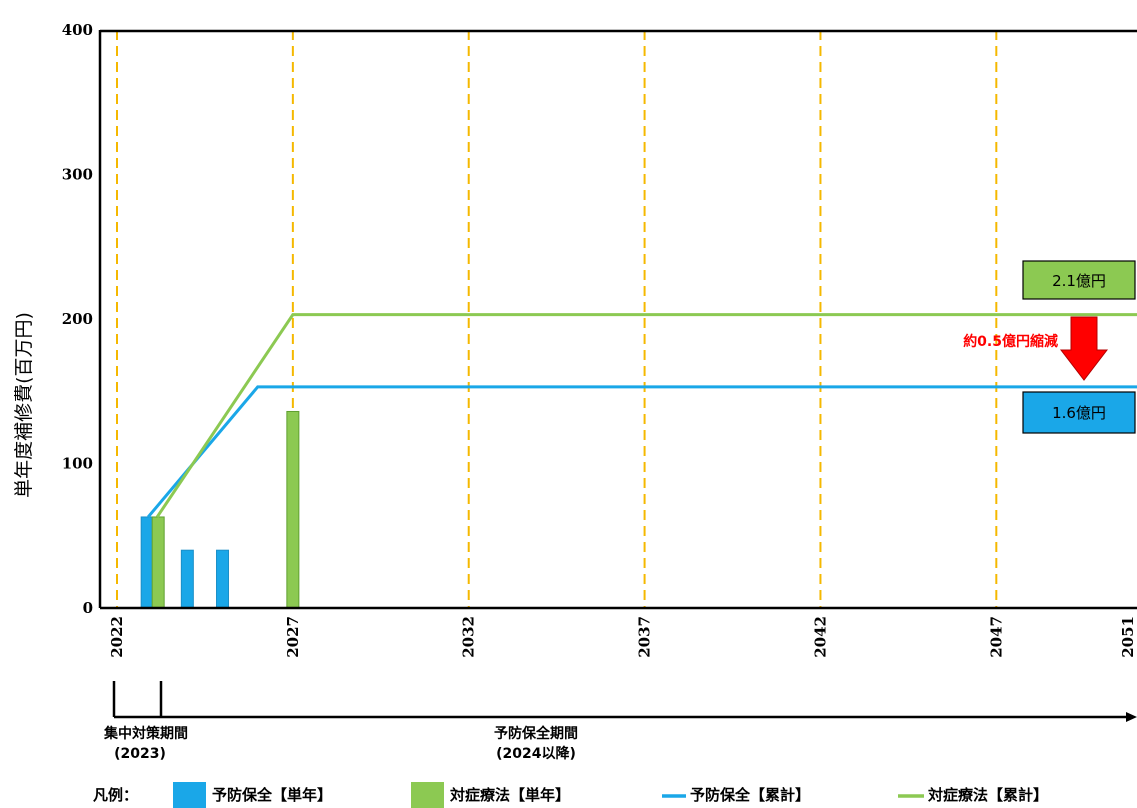  What do you see at coordinates (158, 562) in the screenshot?
I see `bar-symptomatic-2023` at bounding box center [158, 562].